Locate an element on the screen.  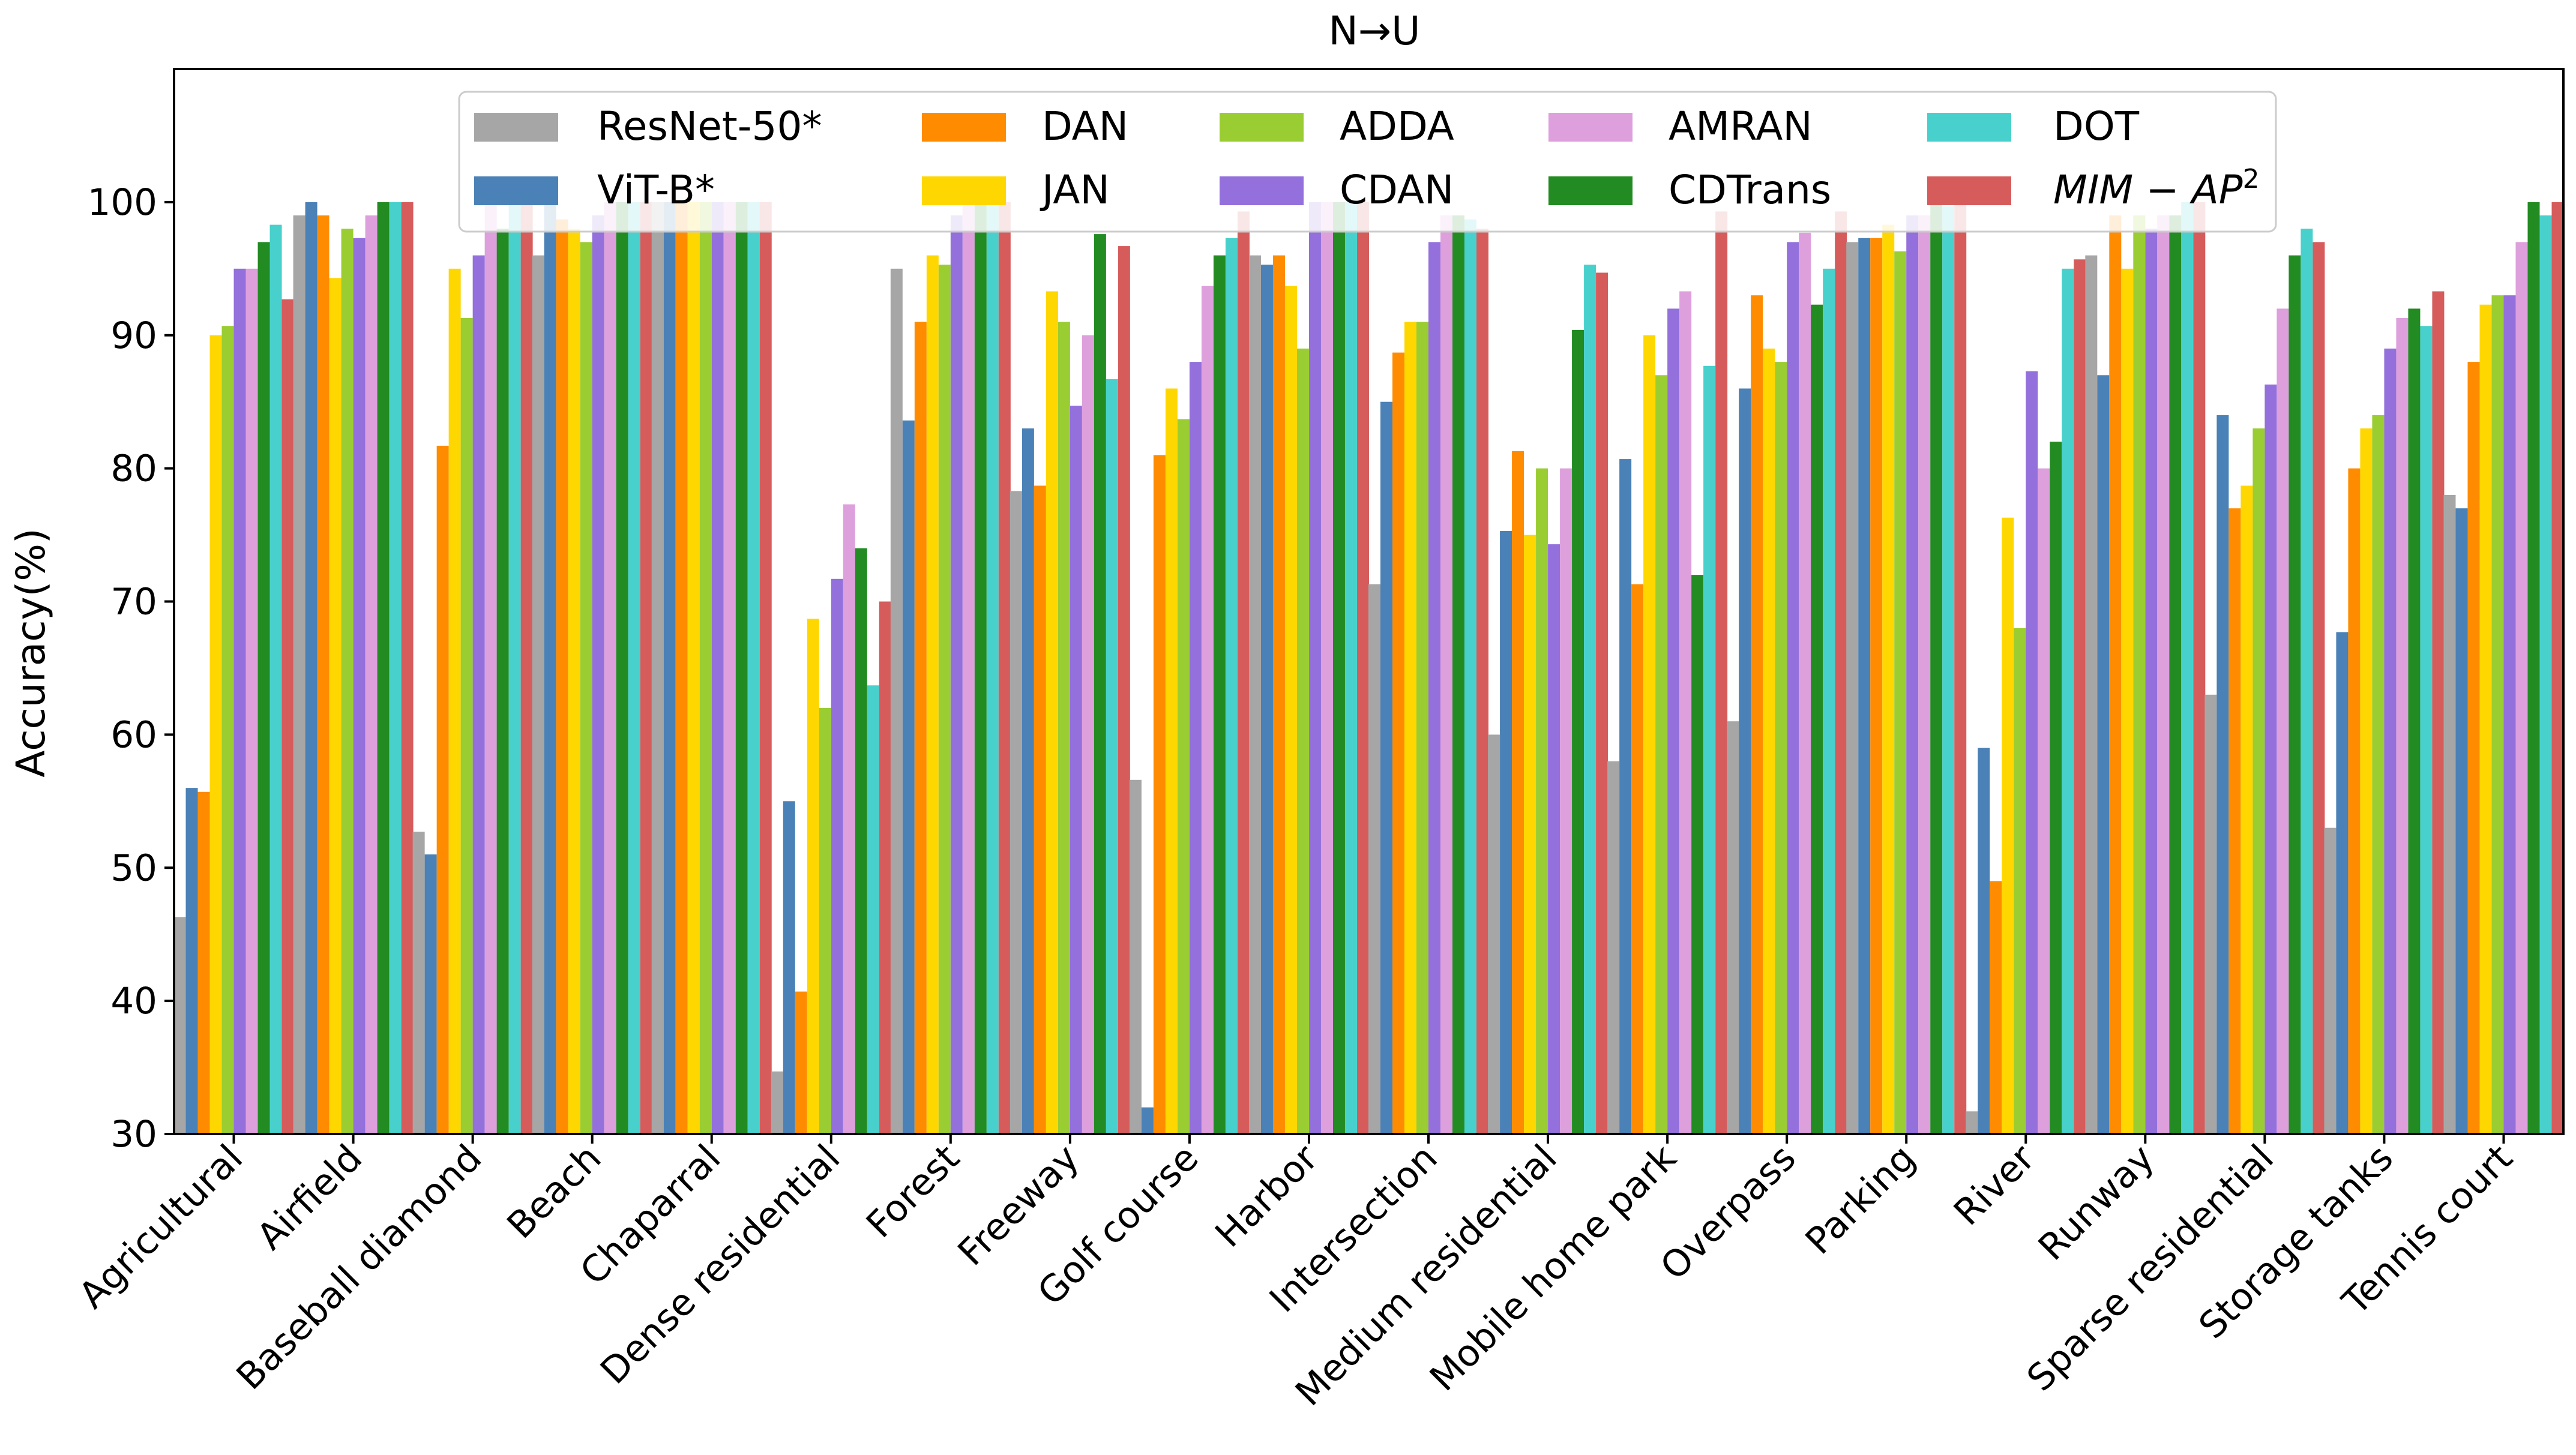
bar-resnet-50-river is located at coordinates (1972, 1122).